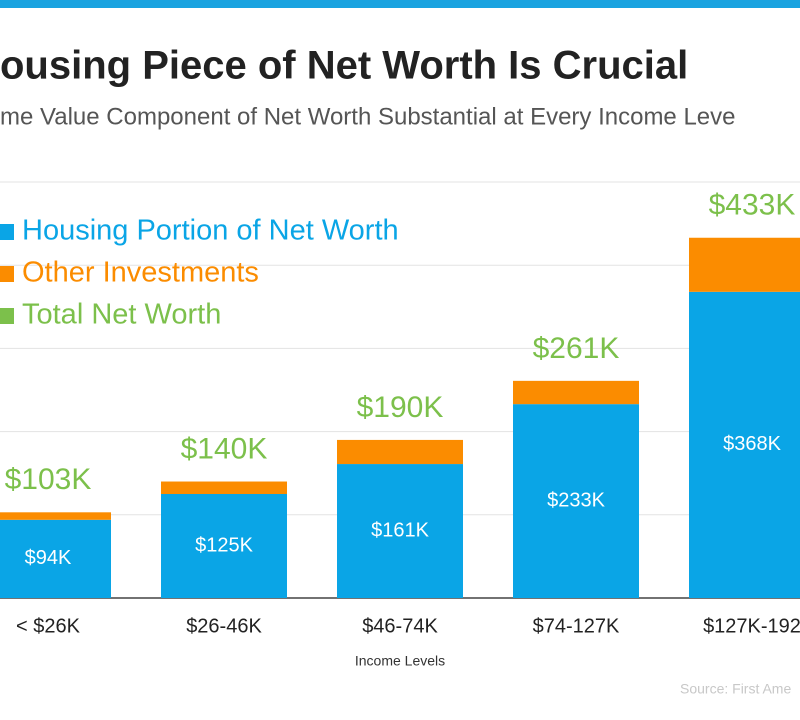 The image size is (800, 720). I want to click on total-label: $261K, so click(576, 348).